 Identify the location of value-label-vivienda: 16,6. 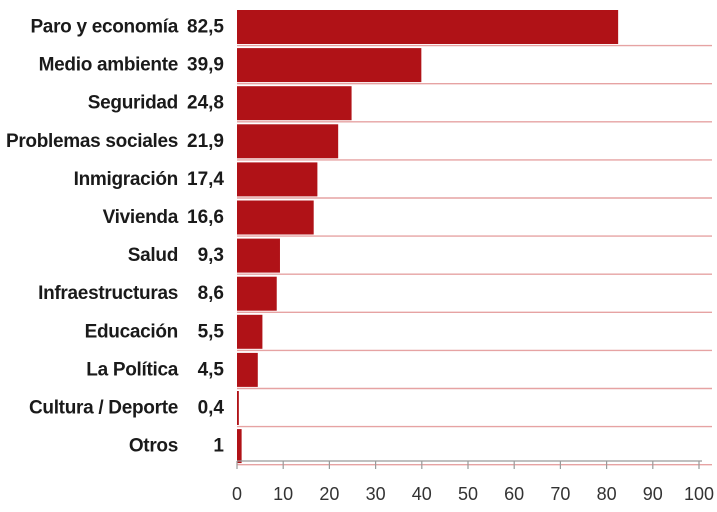
(205, 217).